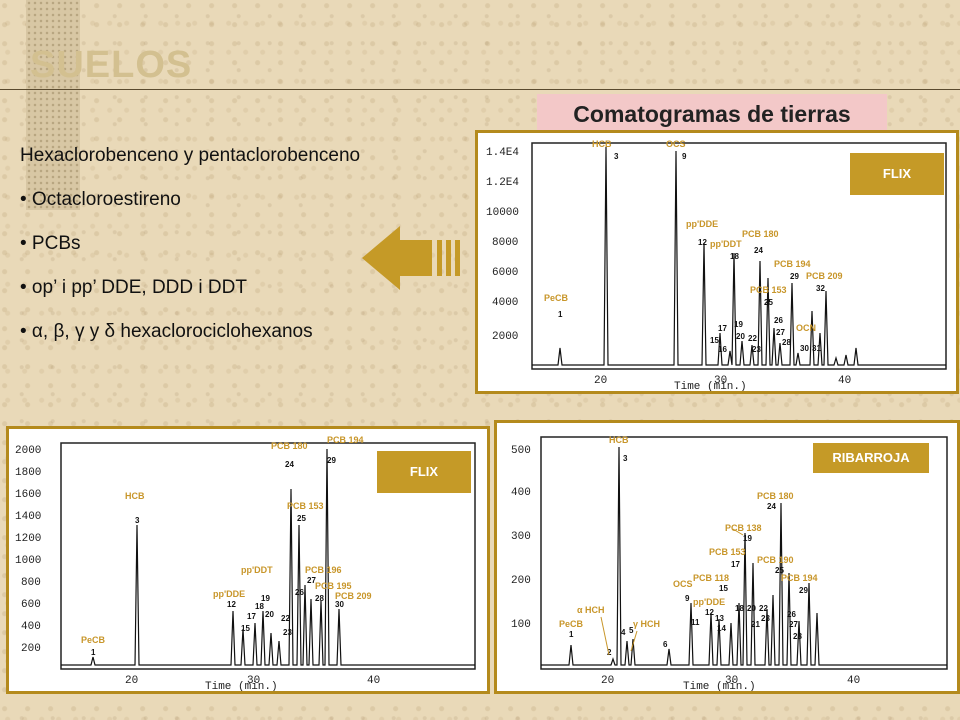  I want to click on chromatograms-heading: Comatogramas de tierras, so click(712, 112).